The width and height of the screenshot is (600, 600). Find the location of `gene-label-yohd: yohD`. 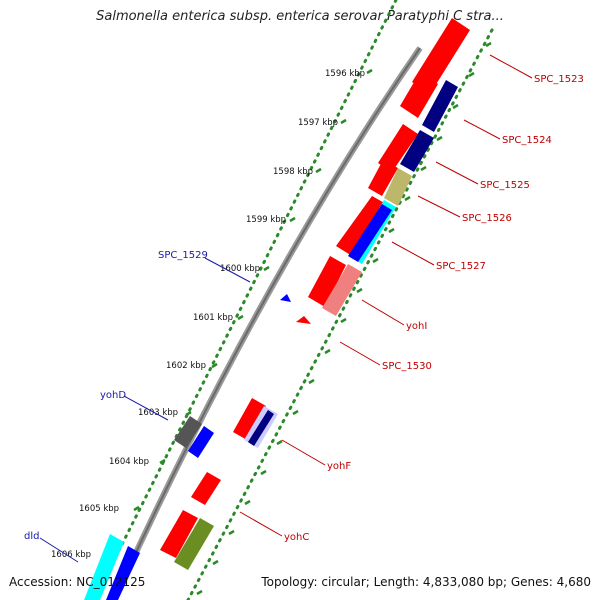

gene-label-yohd: yohD is located at coordinates (113, 395).